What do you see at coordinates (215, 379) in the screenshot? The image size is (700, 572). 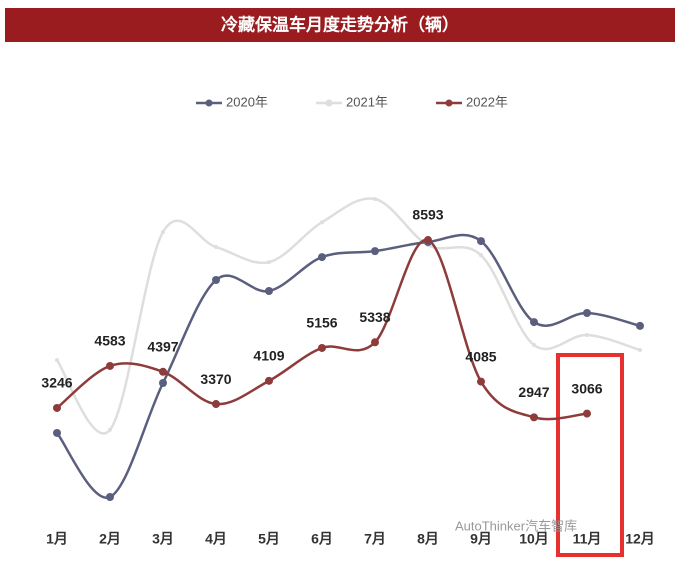 I see `data-label: 3370` at bounding box center [215, 379].